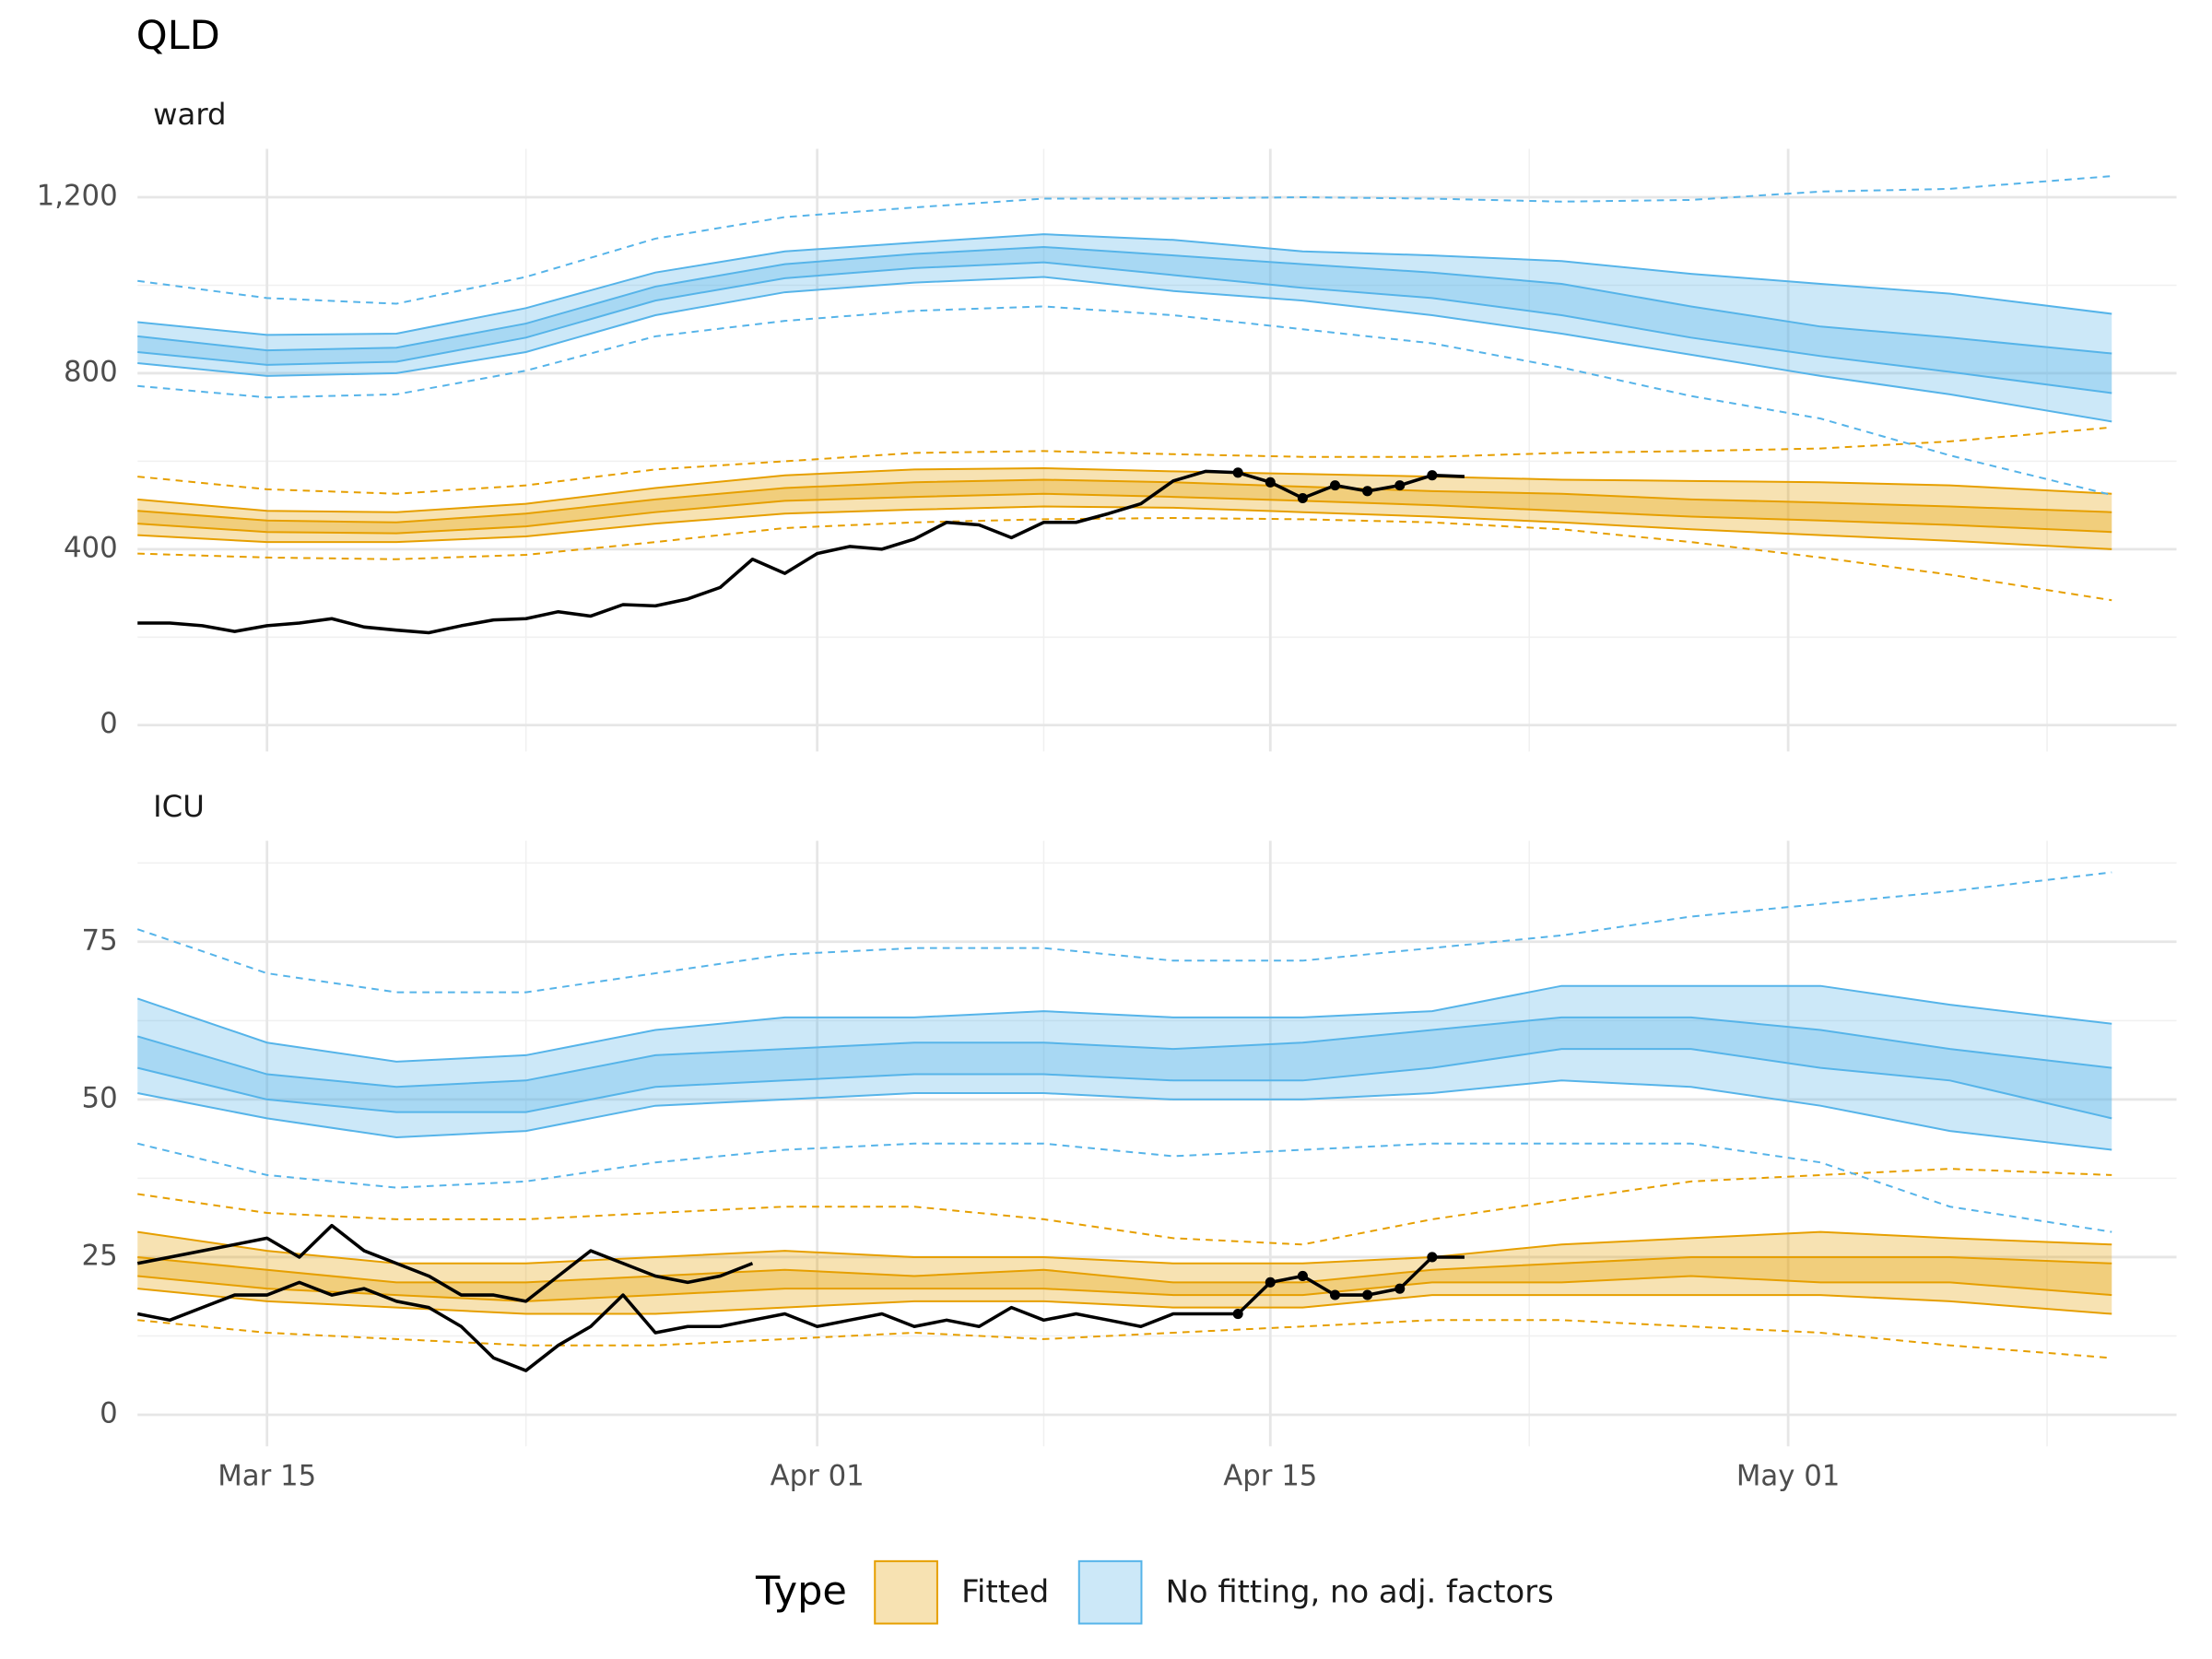 The image size is (2212, 1659). I want to click on legend-title: Type, so click(801, 1592).